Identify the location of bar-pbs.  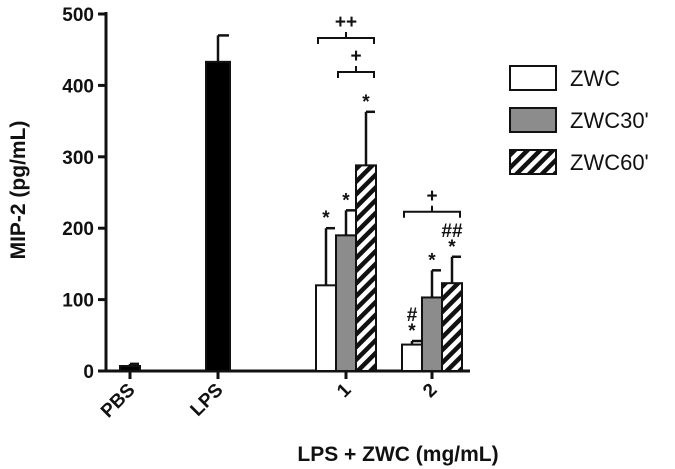
(130, 369).